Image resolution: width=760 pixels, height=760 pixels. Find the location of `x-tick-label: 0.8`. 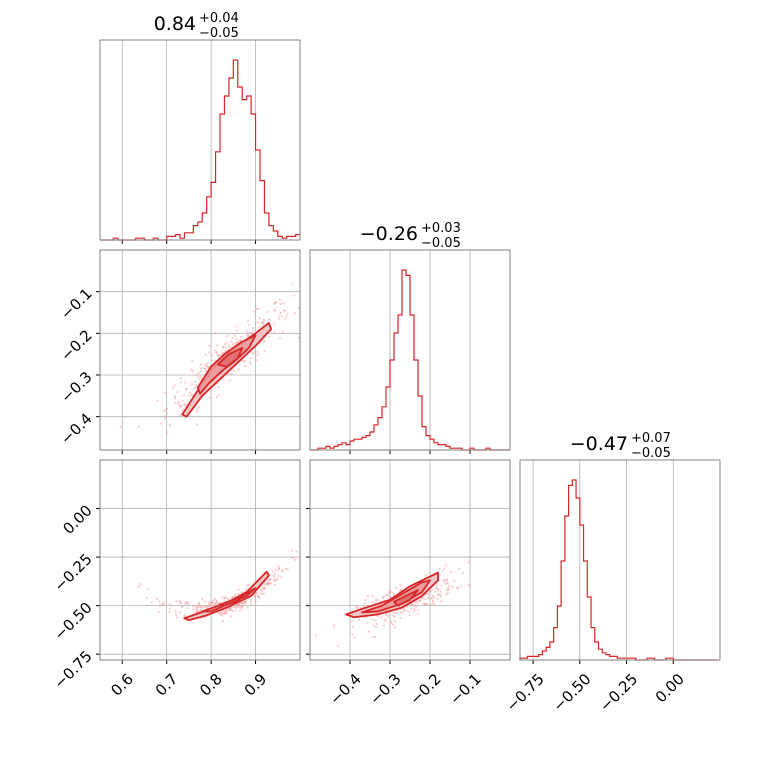

x-tick-label: 0.8 is located at coordinates (211, 685).